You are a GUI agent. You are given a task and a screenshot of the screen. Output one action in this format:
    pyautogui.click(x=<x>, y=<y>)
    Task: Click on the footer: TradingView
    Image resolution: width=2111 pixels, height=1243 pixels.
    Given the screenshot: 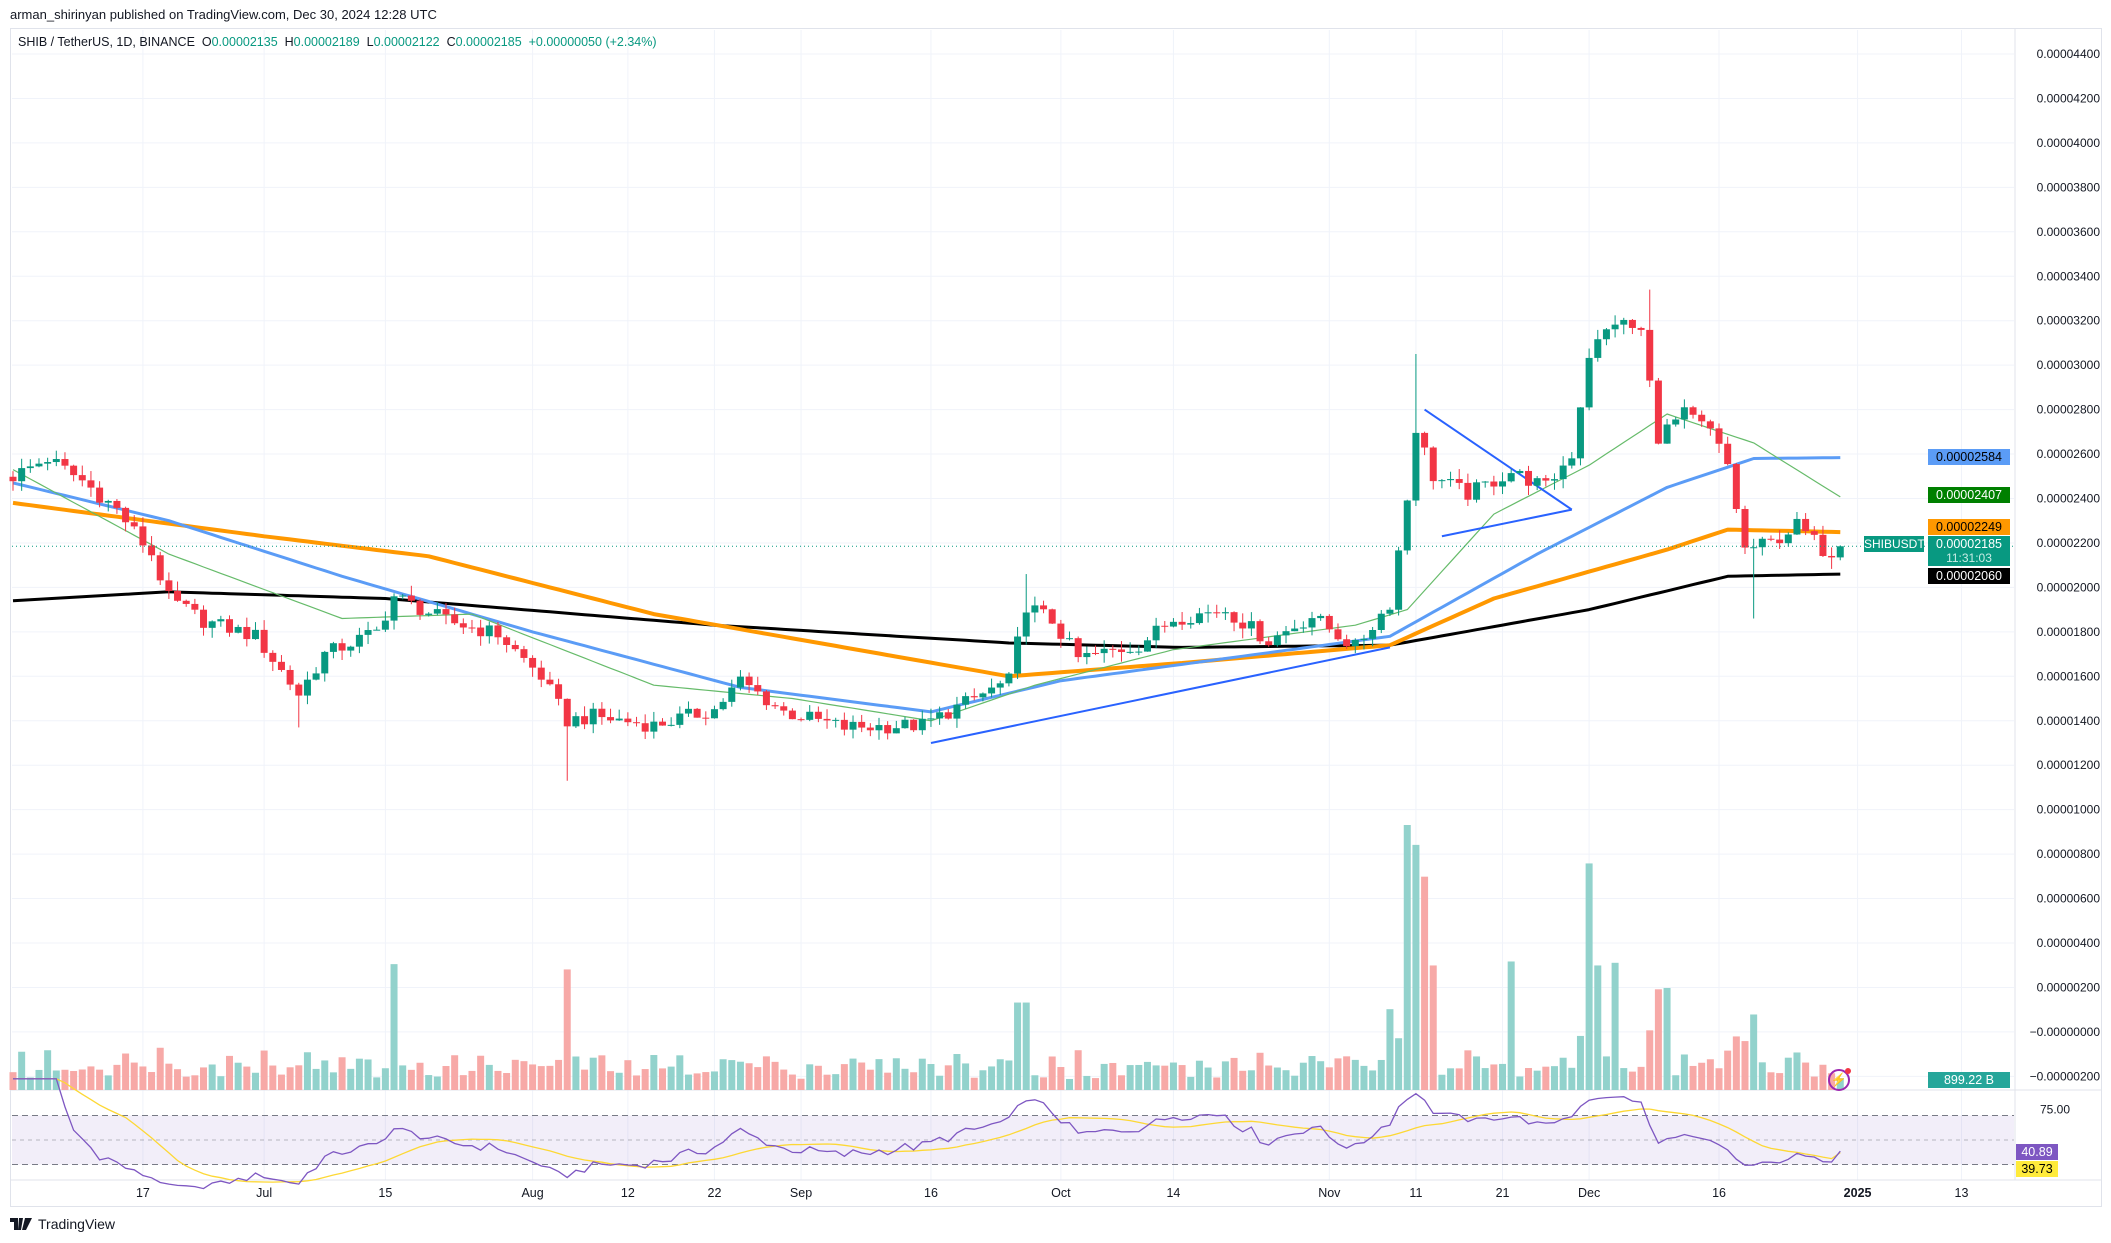 What is the action you would take?
    pyautogui.click(x=62, y=1224)
    